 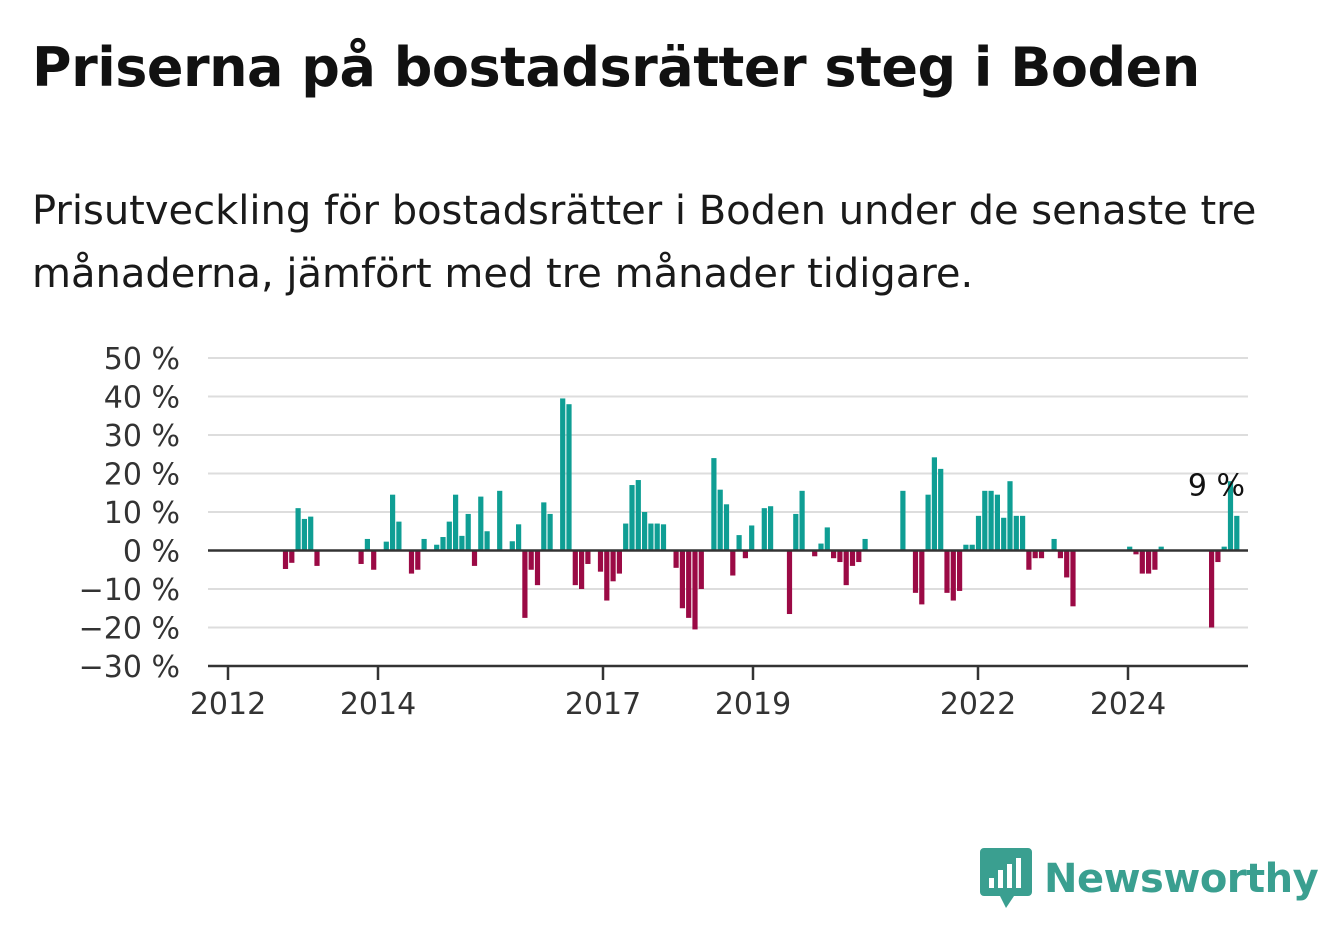 What do you see at coordinates (142, 436) in the screenshot?
I see `y-tick-label: 30 %` at bounding box center [142, 436].